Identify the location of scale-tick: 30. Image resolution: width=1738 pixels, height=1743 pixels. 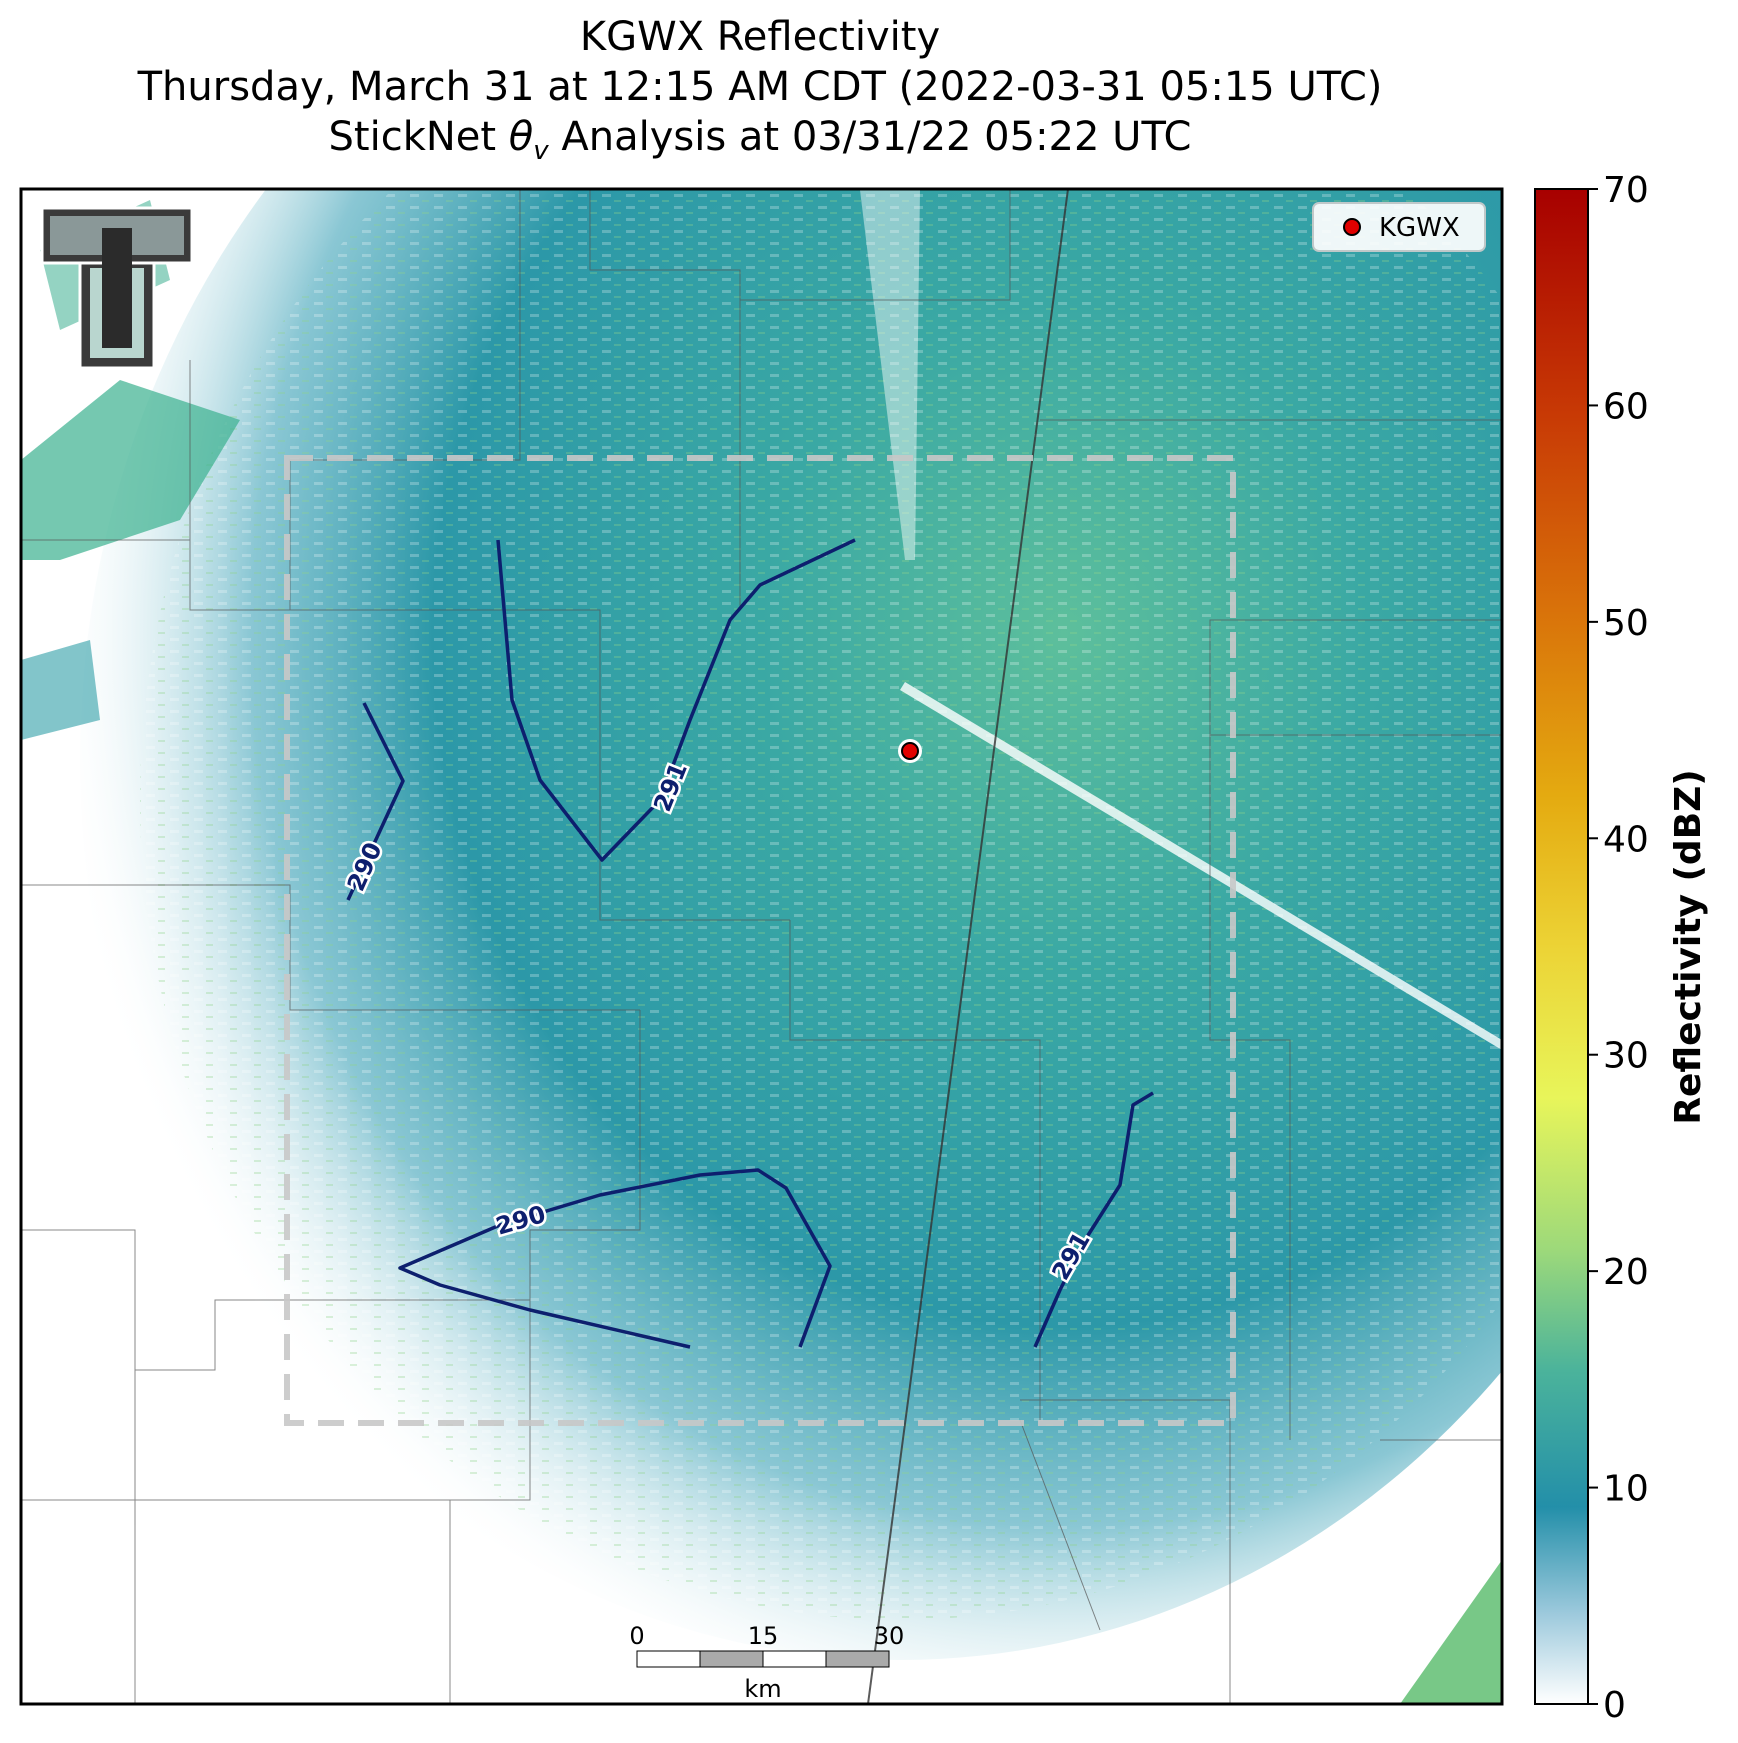
(889, 1636).